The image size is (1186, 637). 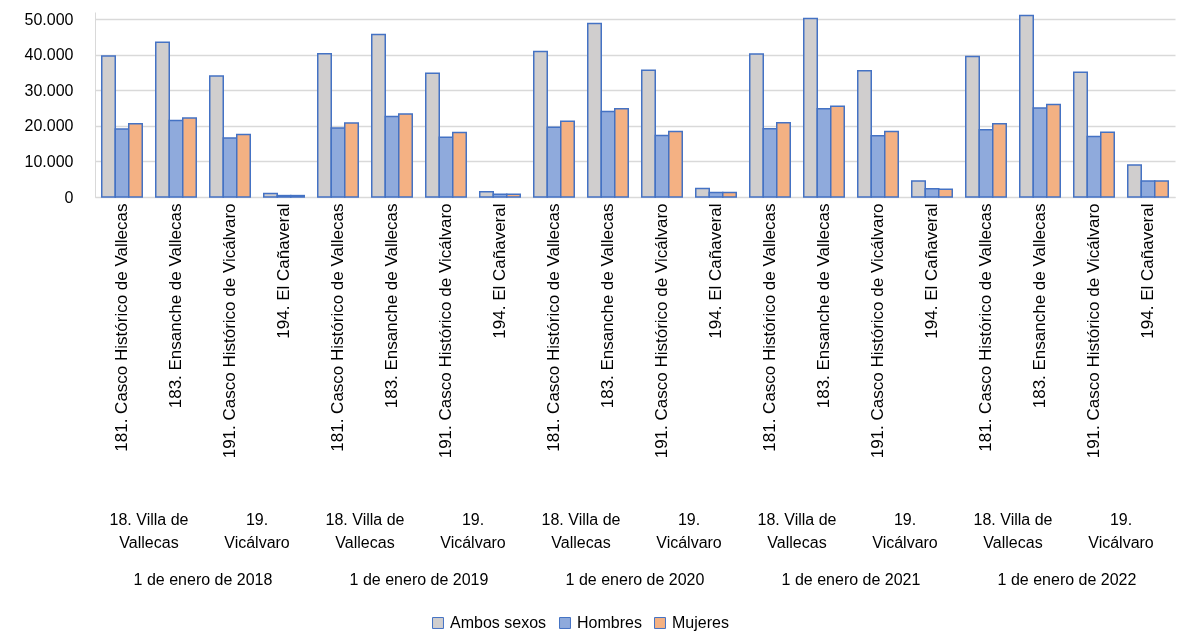 I want to click on text: 1 de enero de 2019, so click(x=419, y=579).